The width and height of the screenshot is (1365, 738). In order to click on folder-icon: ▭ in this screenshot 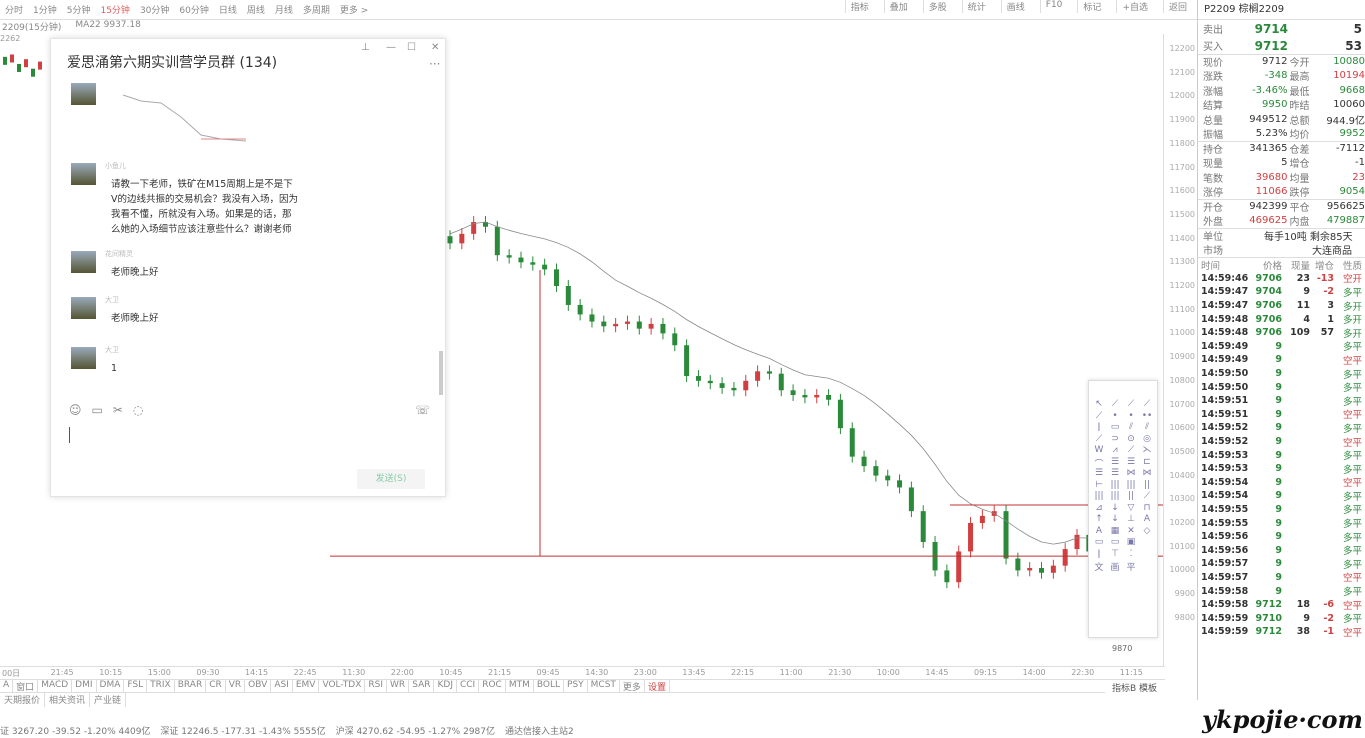, I will do `click(97, 410)`.